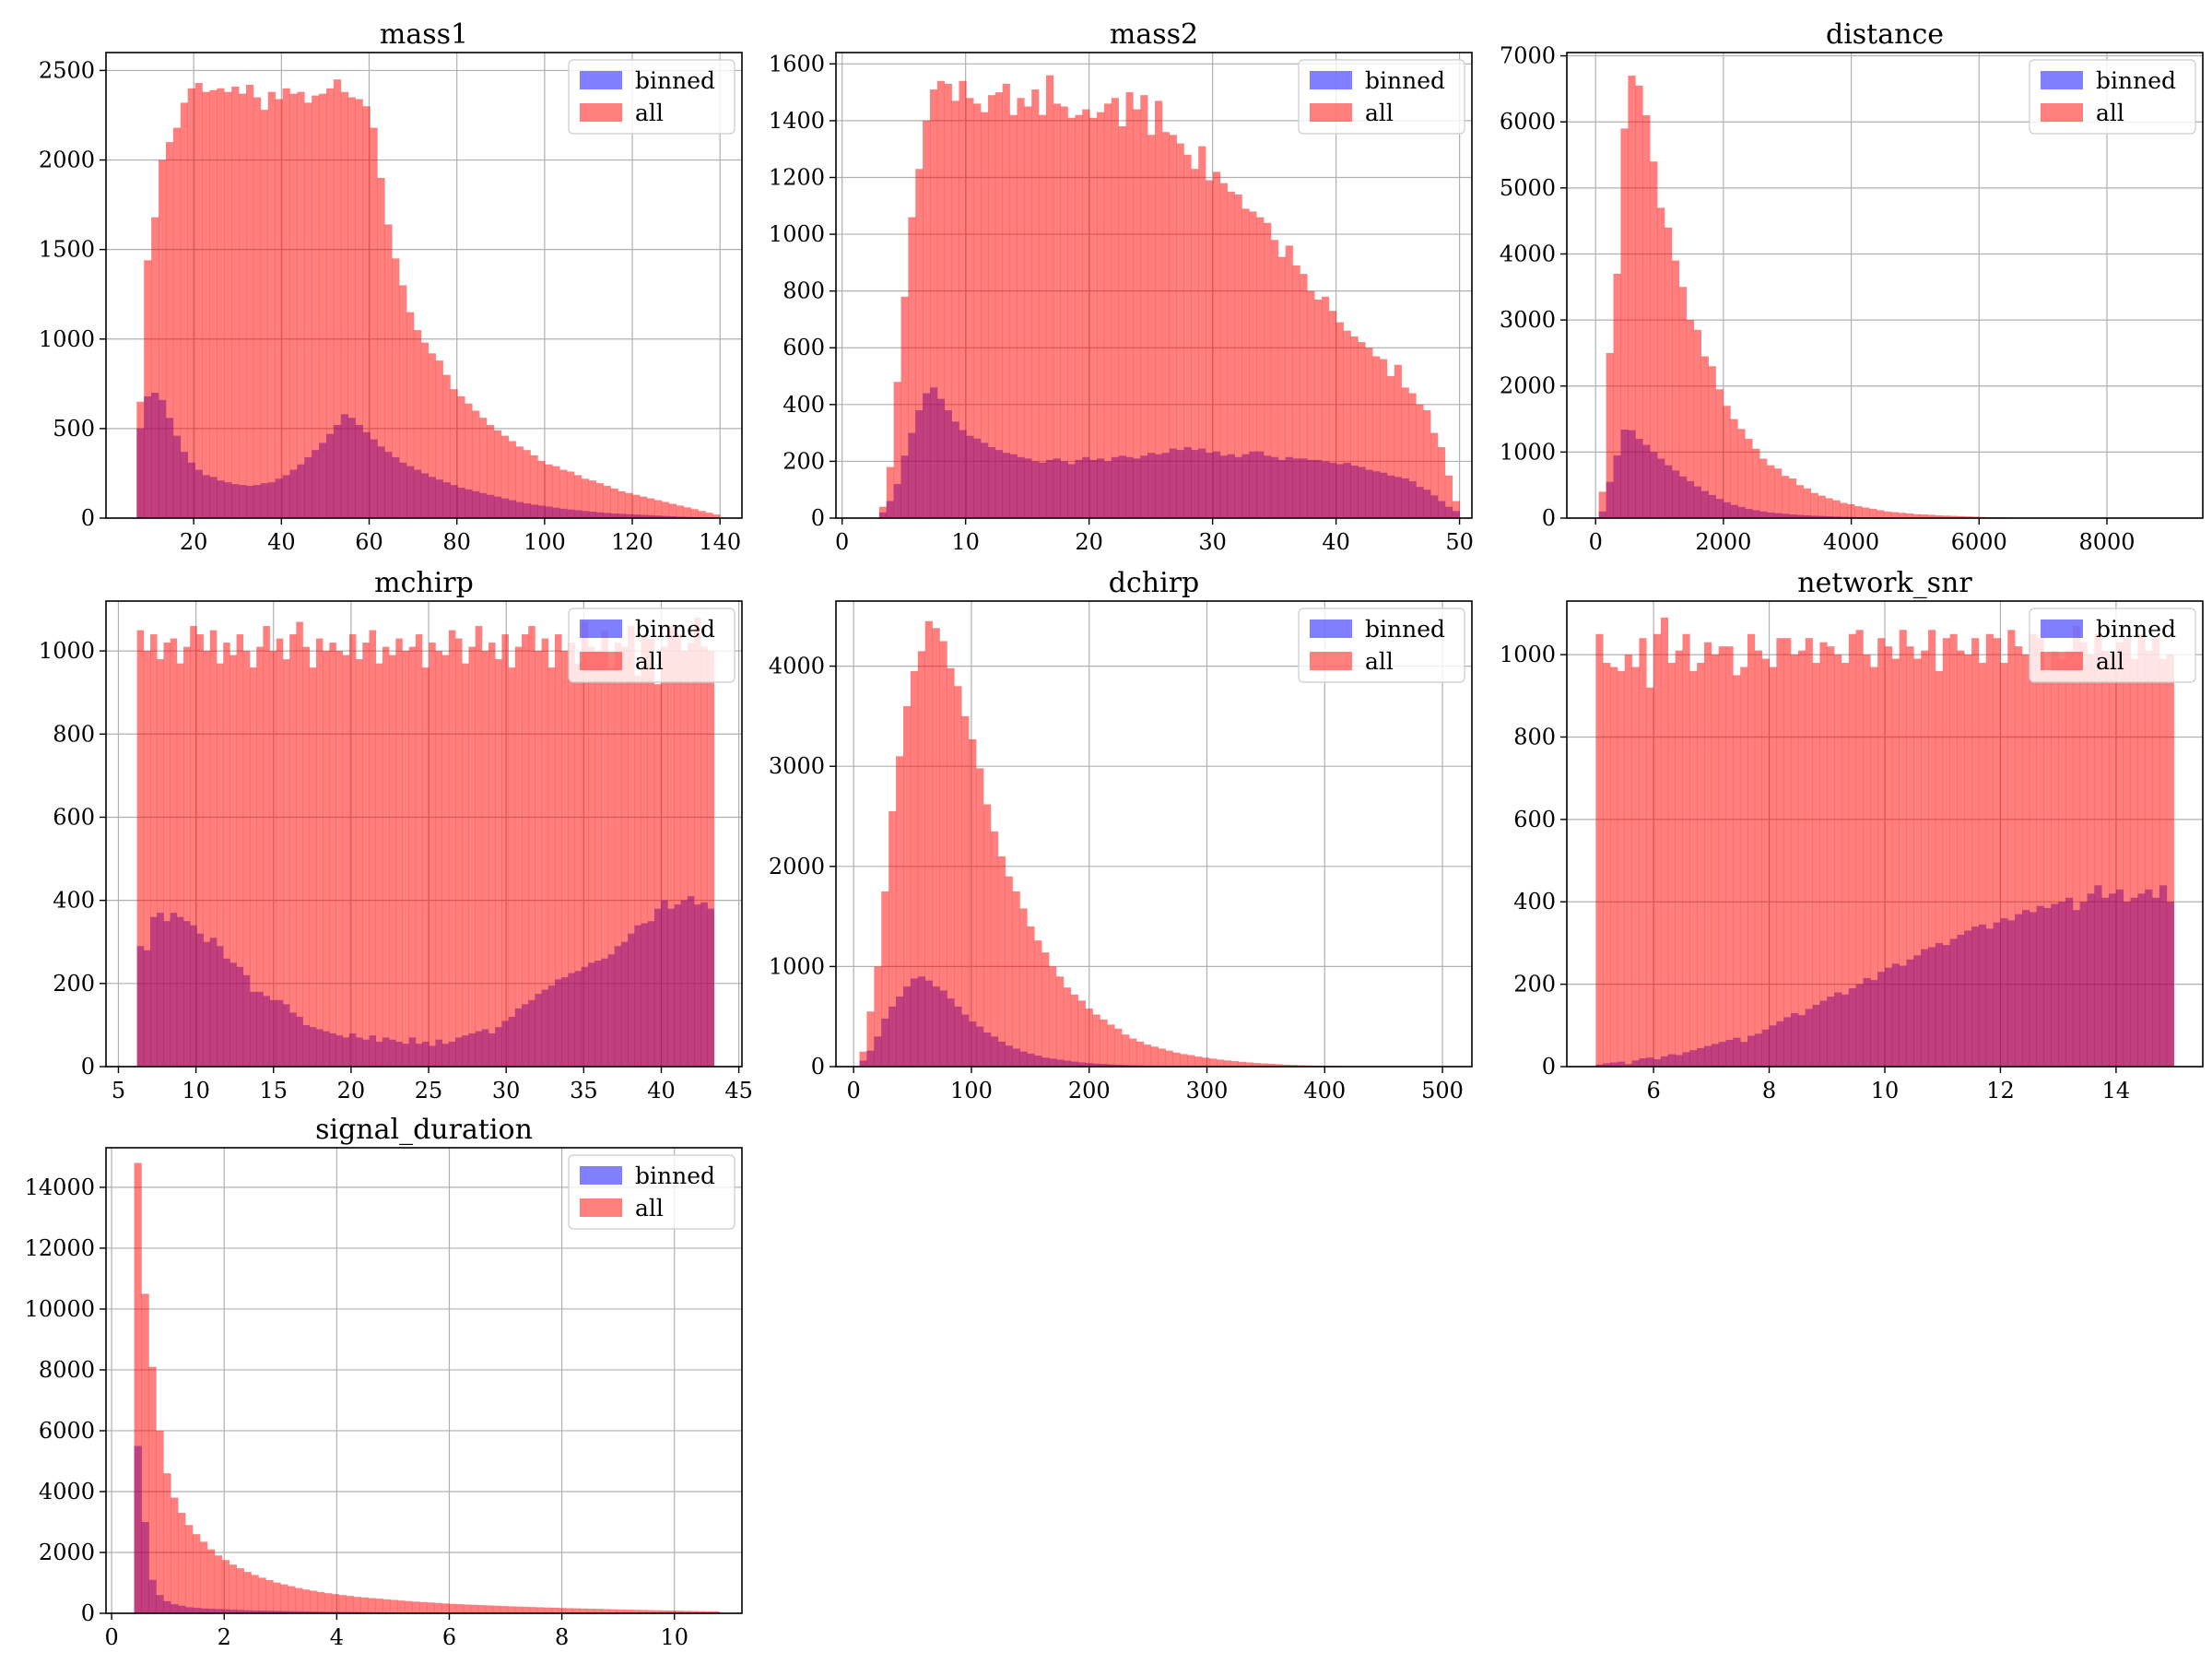 This screenshot has width=2212, height=1664. Describe the element at coordinates (601, 80) in the screenshot. I see `legend-swatch-binned` at that location.